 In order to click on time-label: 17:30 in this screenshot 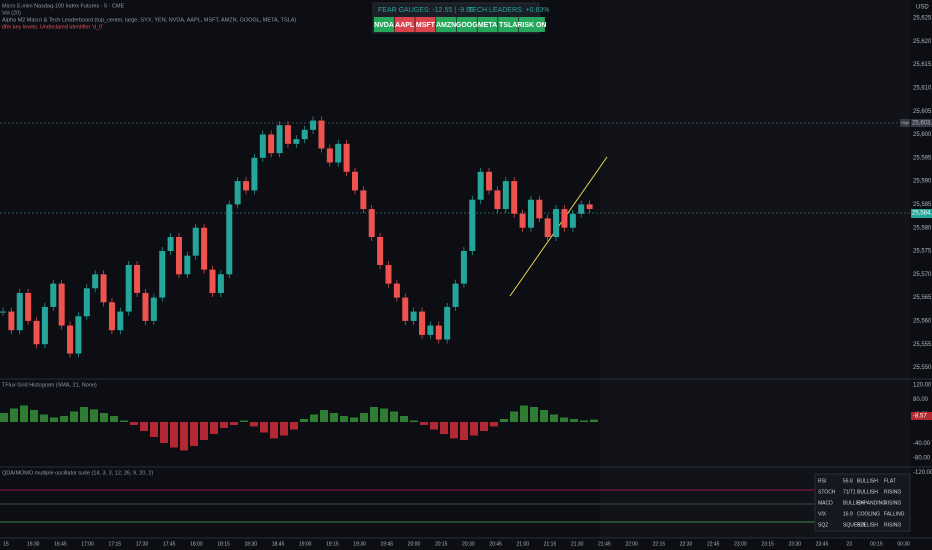, I will do `click(142, 544)`.